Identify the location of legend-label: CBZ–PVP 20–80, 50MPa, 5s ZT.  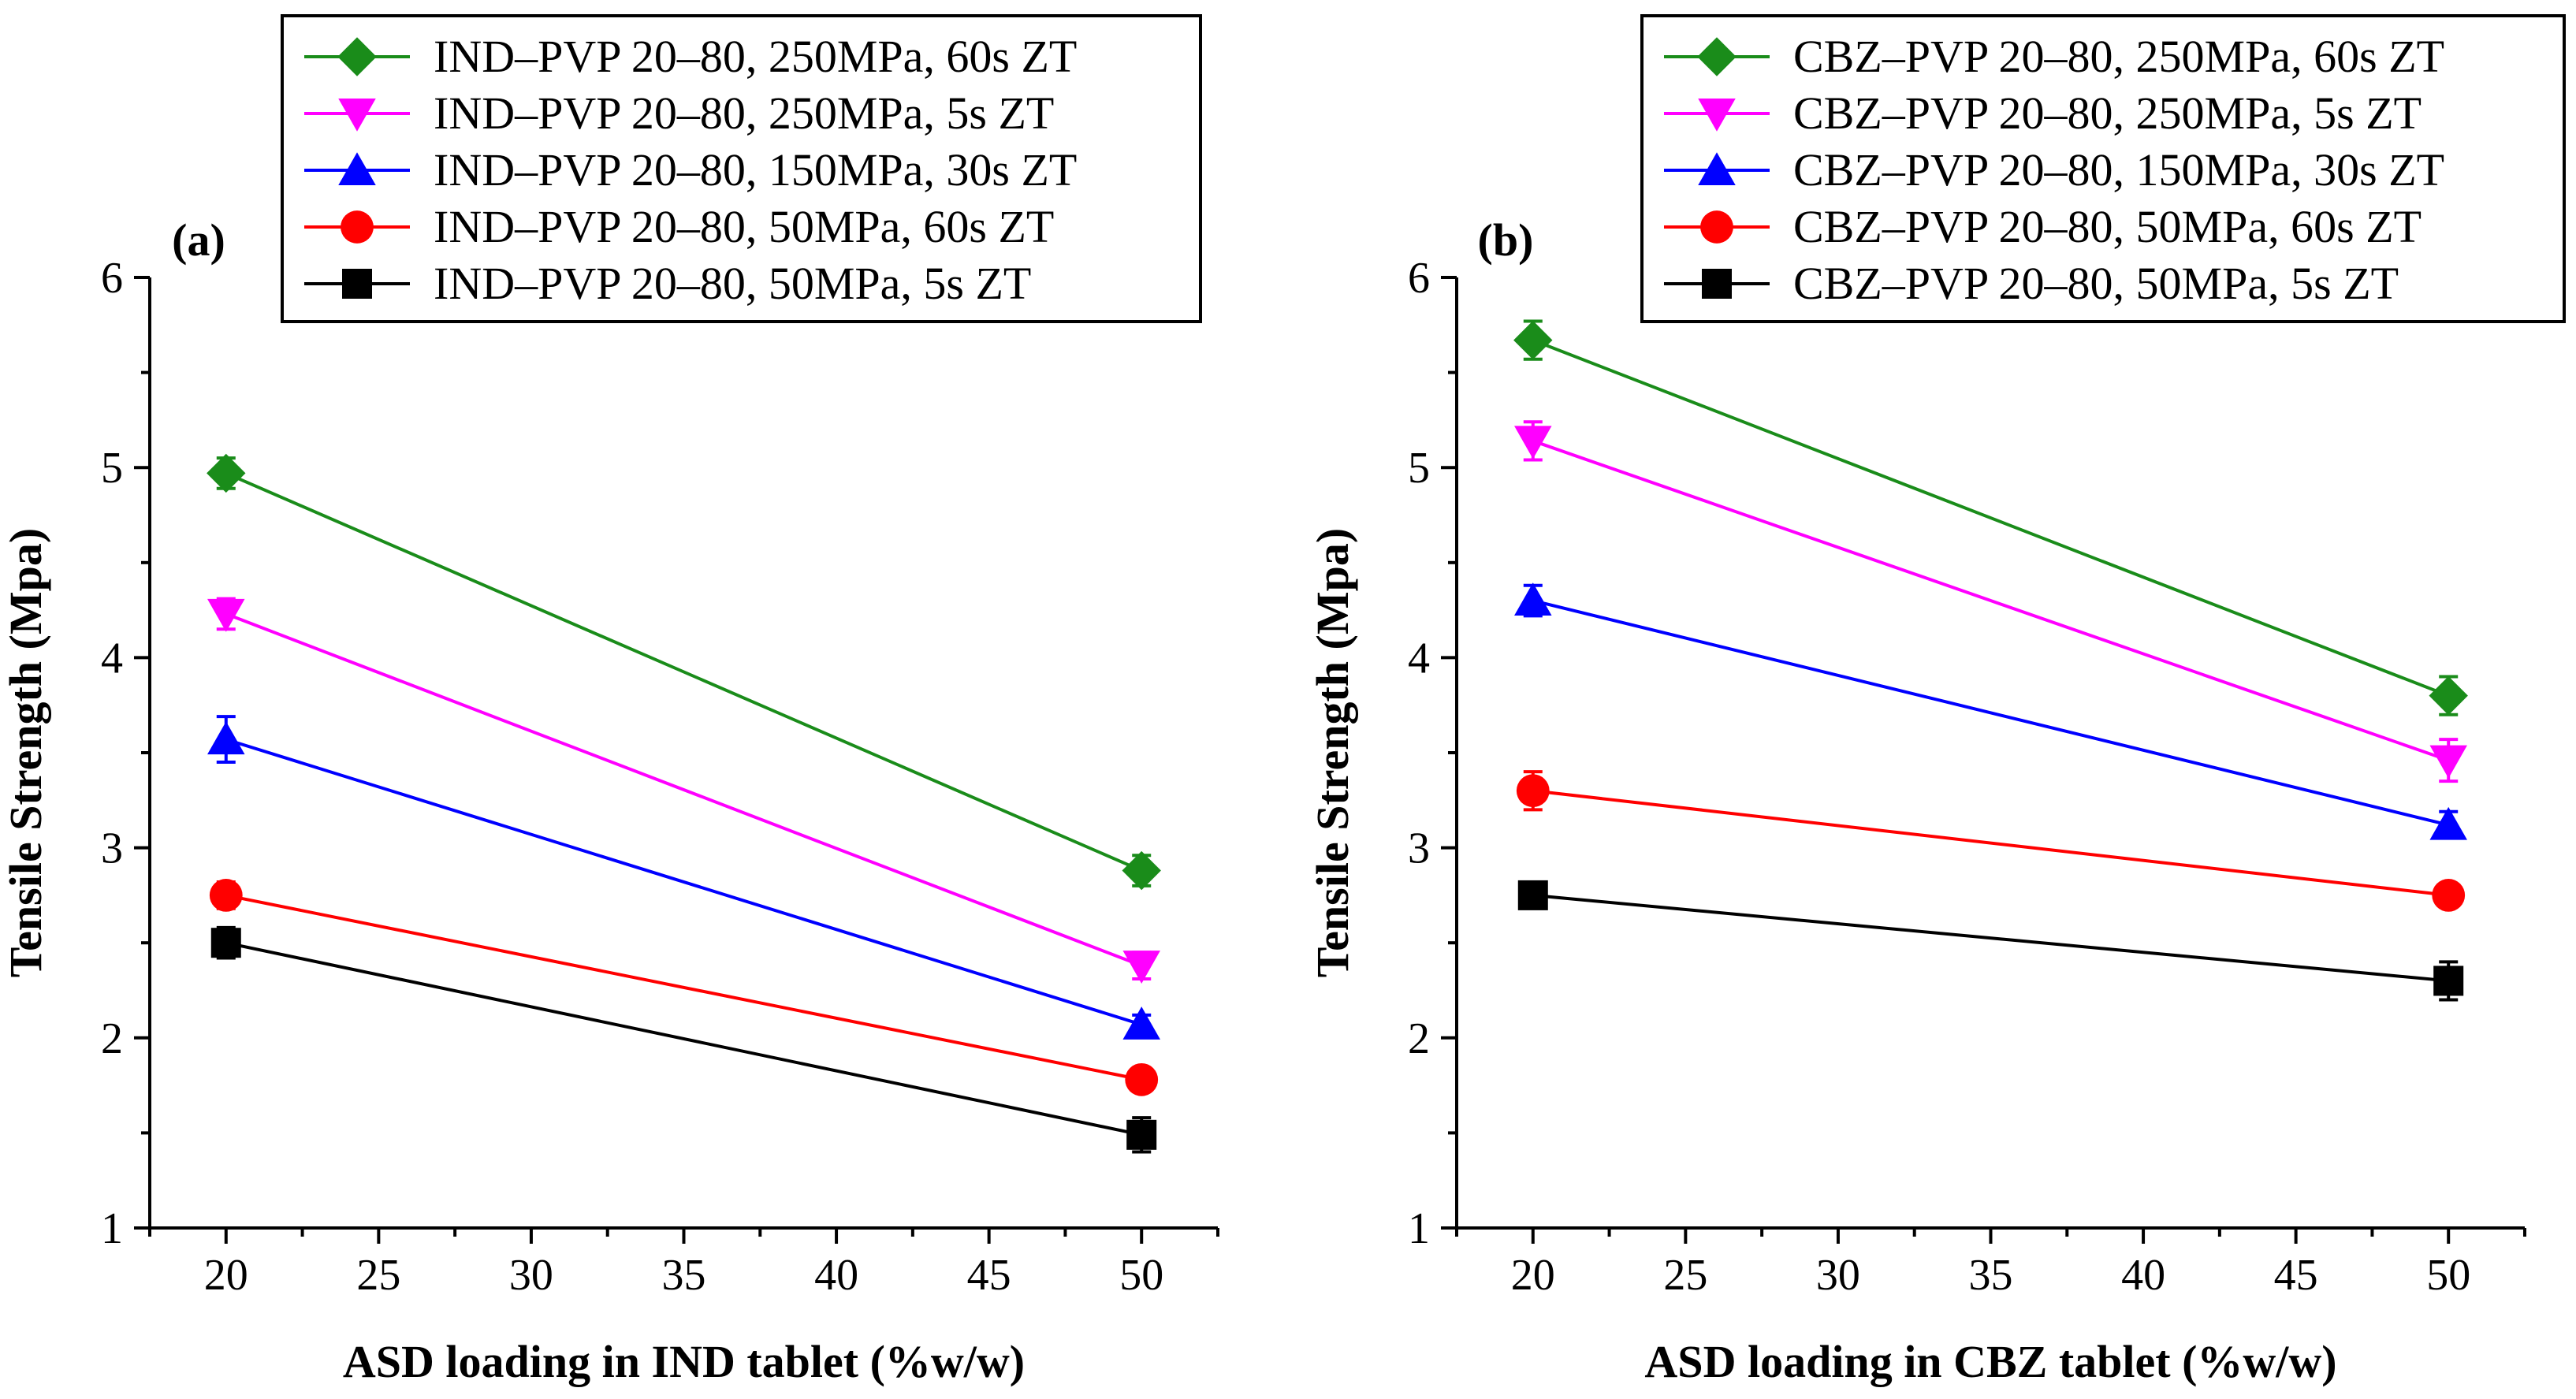
(2096, 283).